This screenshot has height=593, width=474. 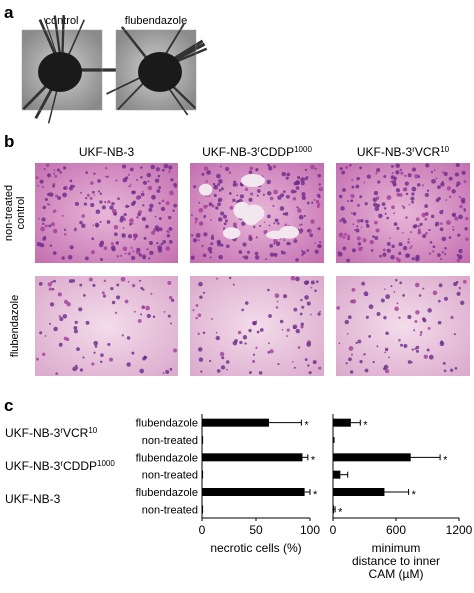 What do you see at coordinates (396, 574) in the screenshot?
I see `x-axis-label: CAM (µM)` at bounding box center [396, 574].